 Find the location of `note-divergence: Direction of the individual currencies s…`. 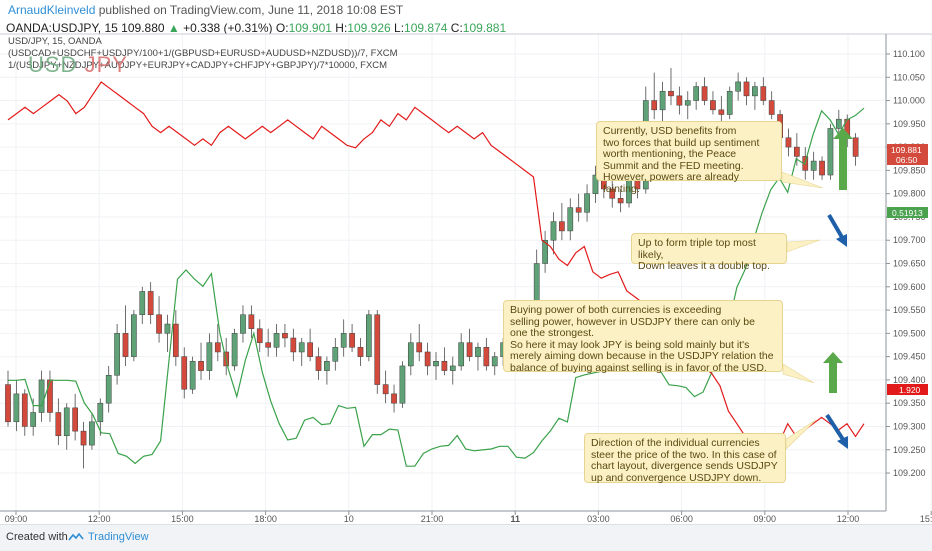

note-divergence: Direction of the individual currencies s… is located at coordinates (685, 458).